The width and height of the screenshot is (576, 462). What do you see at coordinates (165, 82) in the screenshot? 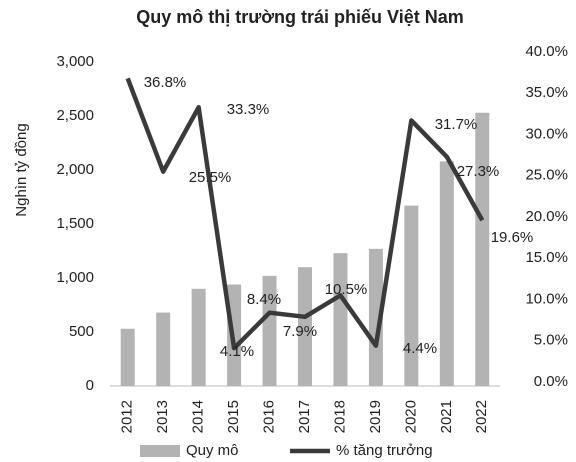
I see `data-label: 36.8%` at bounding box center [165, 82].